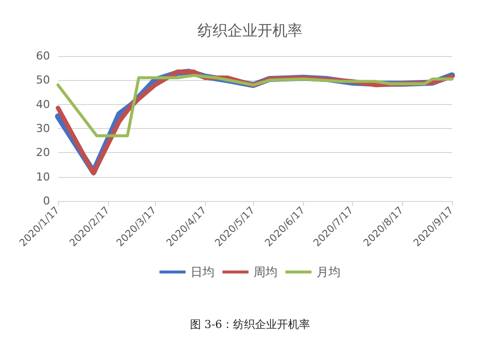 This screenshot has height=349, width=500. Describe the element at coordinates (43, 104) in the screenshot. I see `y-tick-label: 40` at that location.